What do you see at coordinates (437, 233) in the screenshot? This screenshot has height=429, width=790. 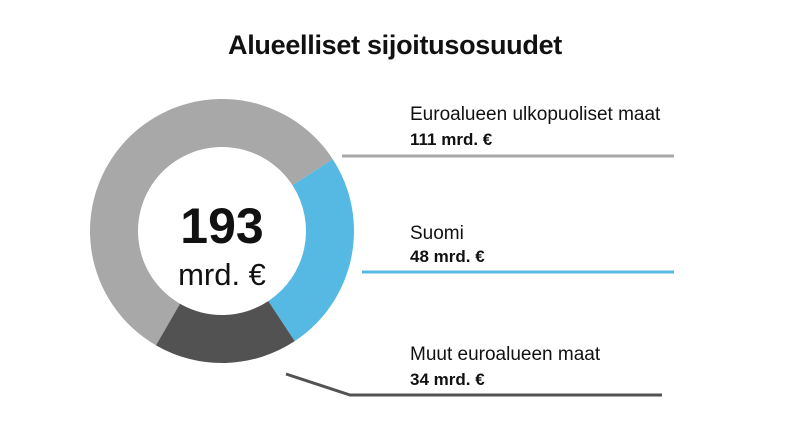 I see `legend-label-finland: Suomi` at bounding box center [437, 233].